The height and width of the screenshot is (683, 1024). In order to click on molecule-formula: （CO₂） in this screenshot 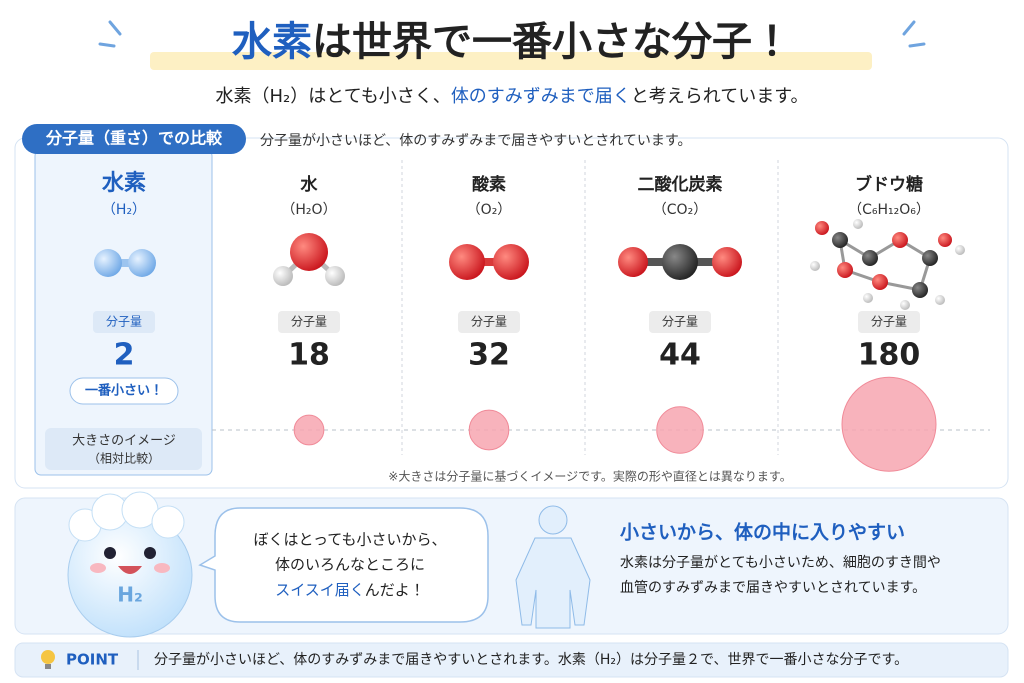, I will do `click(680, 210)`.